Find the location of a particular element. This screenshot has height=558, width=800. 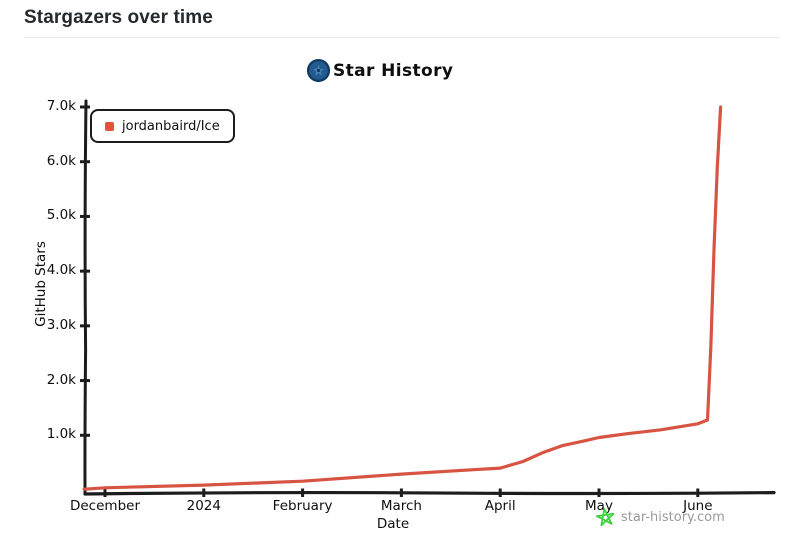

x-axis-line is located at coordinates (429, 493).